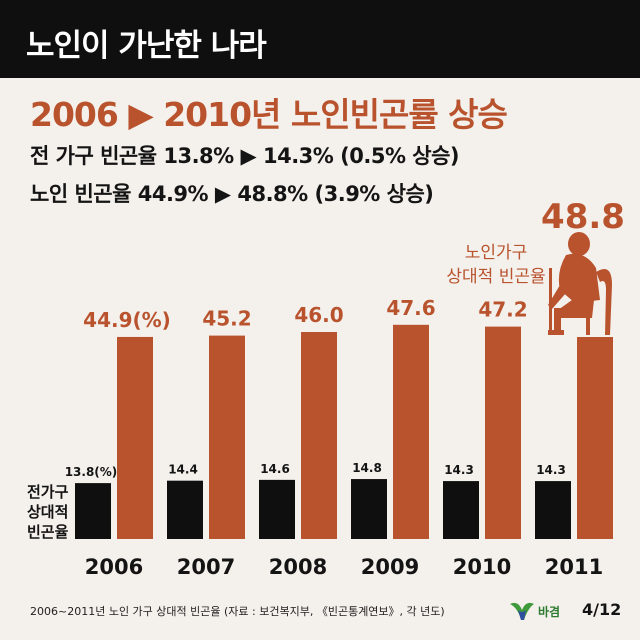  What do you see at coordinates (410, 308) in the screenshot?
I see `data-label-elderly: 47.6` at bounding box center [410, 308].